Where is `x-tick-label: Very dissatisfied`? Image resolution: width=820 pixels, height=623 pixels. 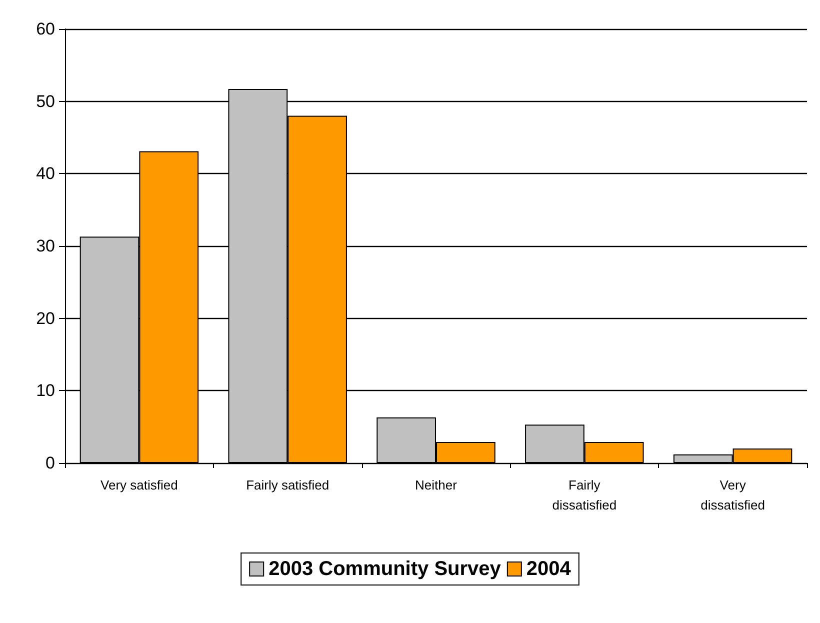
x-tick-label: Very dissatisfied is located at coordinates (732, 495).